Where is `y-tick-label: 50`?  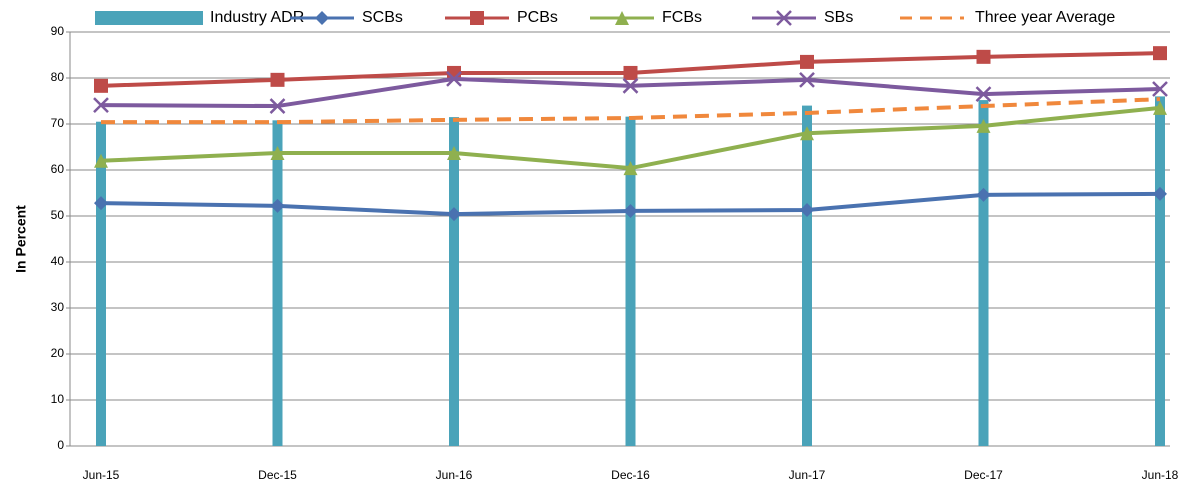 y-tick-label: 50 is located at coordinates (58, 215).